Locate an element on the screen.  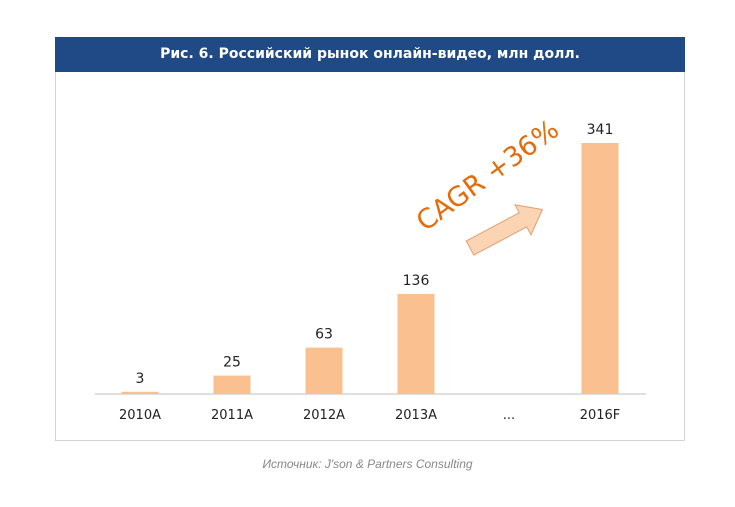
cagr-arrow is located at coordinates (504, 230).